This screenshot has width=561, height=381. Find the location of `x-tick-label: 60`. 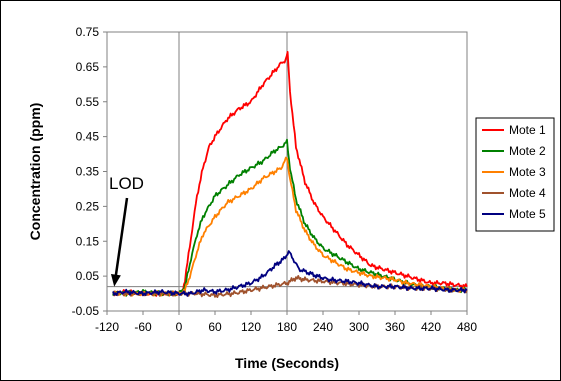

x-tick-label: 60 is located at coordinates (215, 327).